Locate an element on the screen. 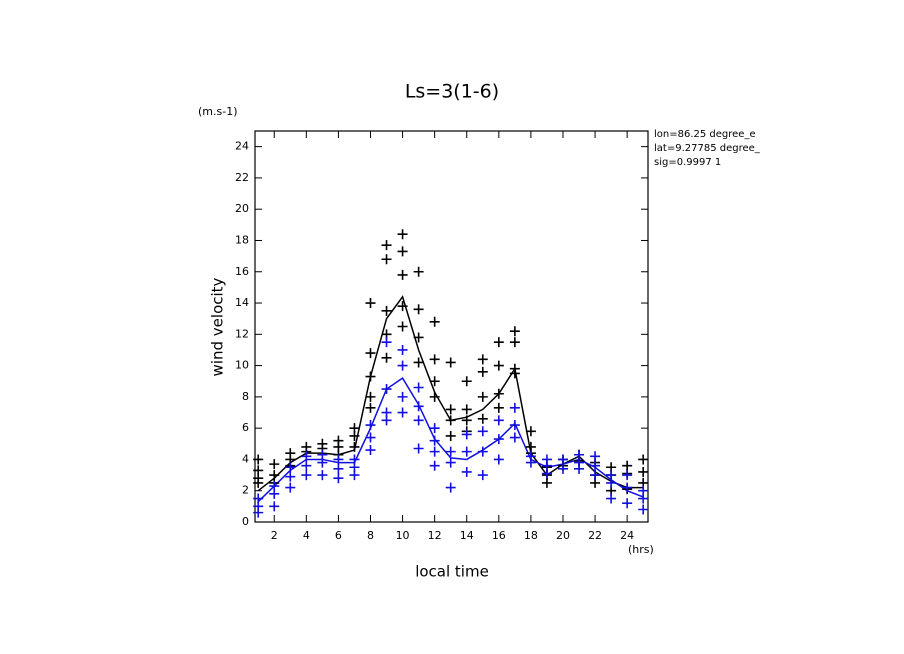  y-tick-label: 10 is located at coordinates (242, 365).